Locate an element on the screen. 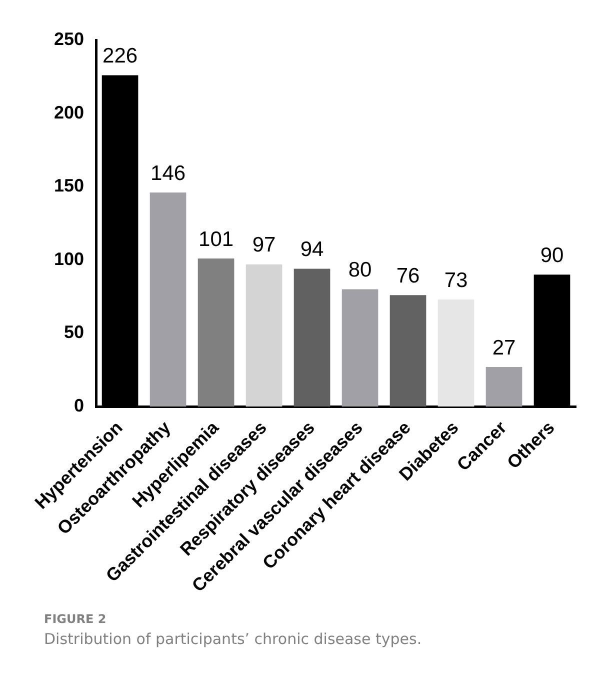  data-label: 90 is located at coordinates (552, 255).